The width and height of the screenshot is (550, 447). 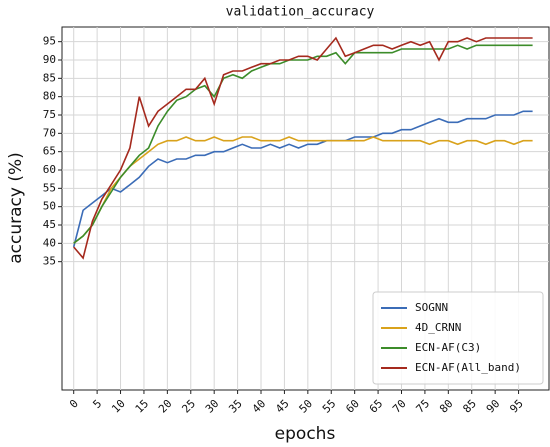 I want to click on x-tick-label: 75, so click(x=423, y=406).